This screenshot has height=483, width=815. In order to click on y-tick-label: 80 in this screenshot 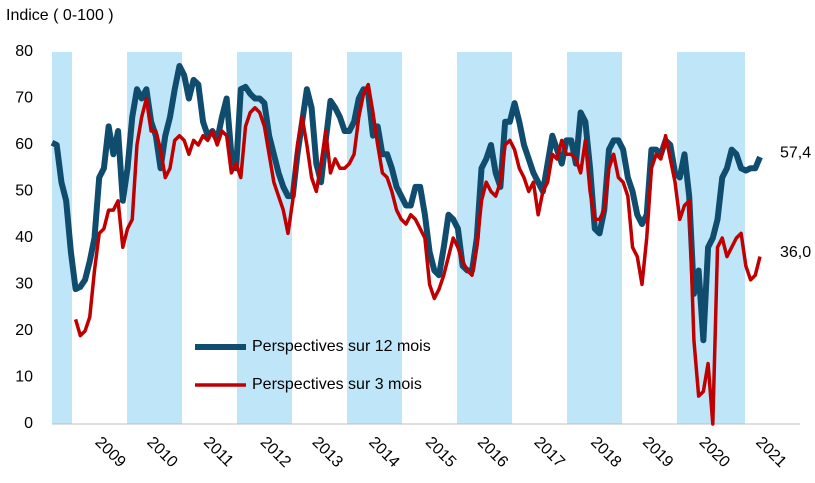, I will do `click(24, 51)`.